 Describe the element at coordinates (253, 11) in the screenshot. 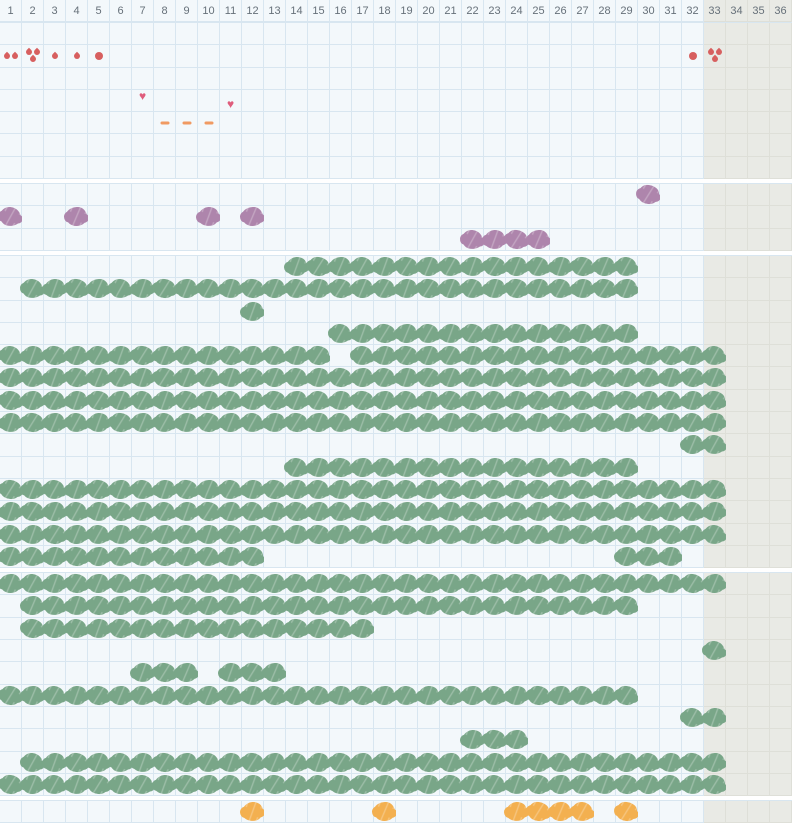

I see `week-cell: 12` at that location.